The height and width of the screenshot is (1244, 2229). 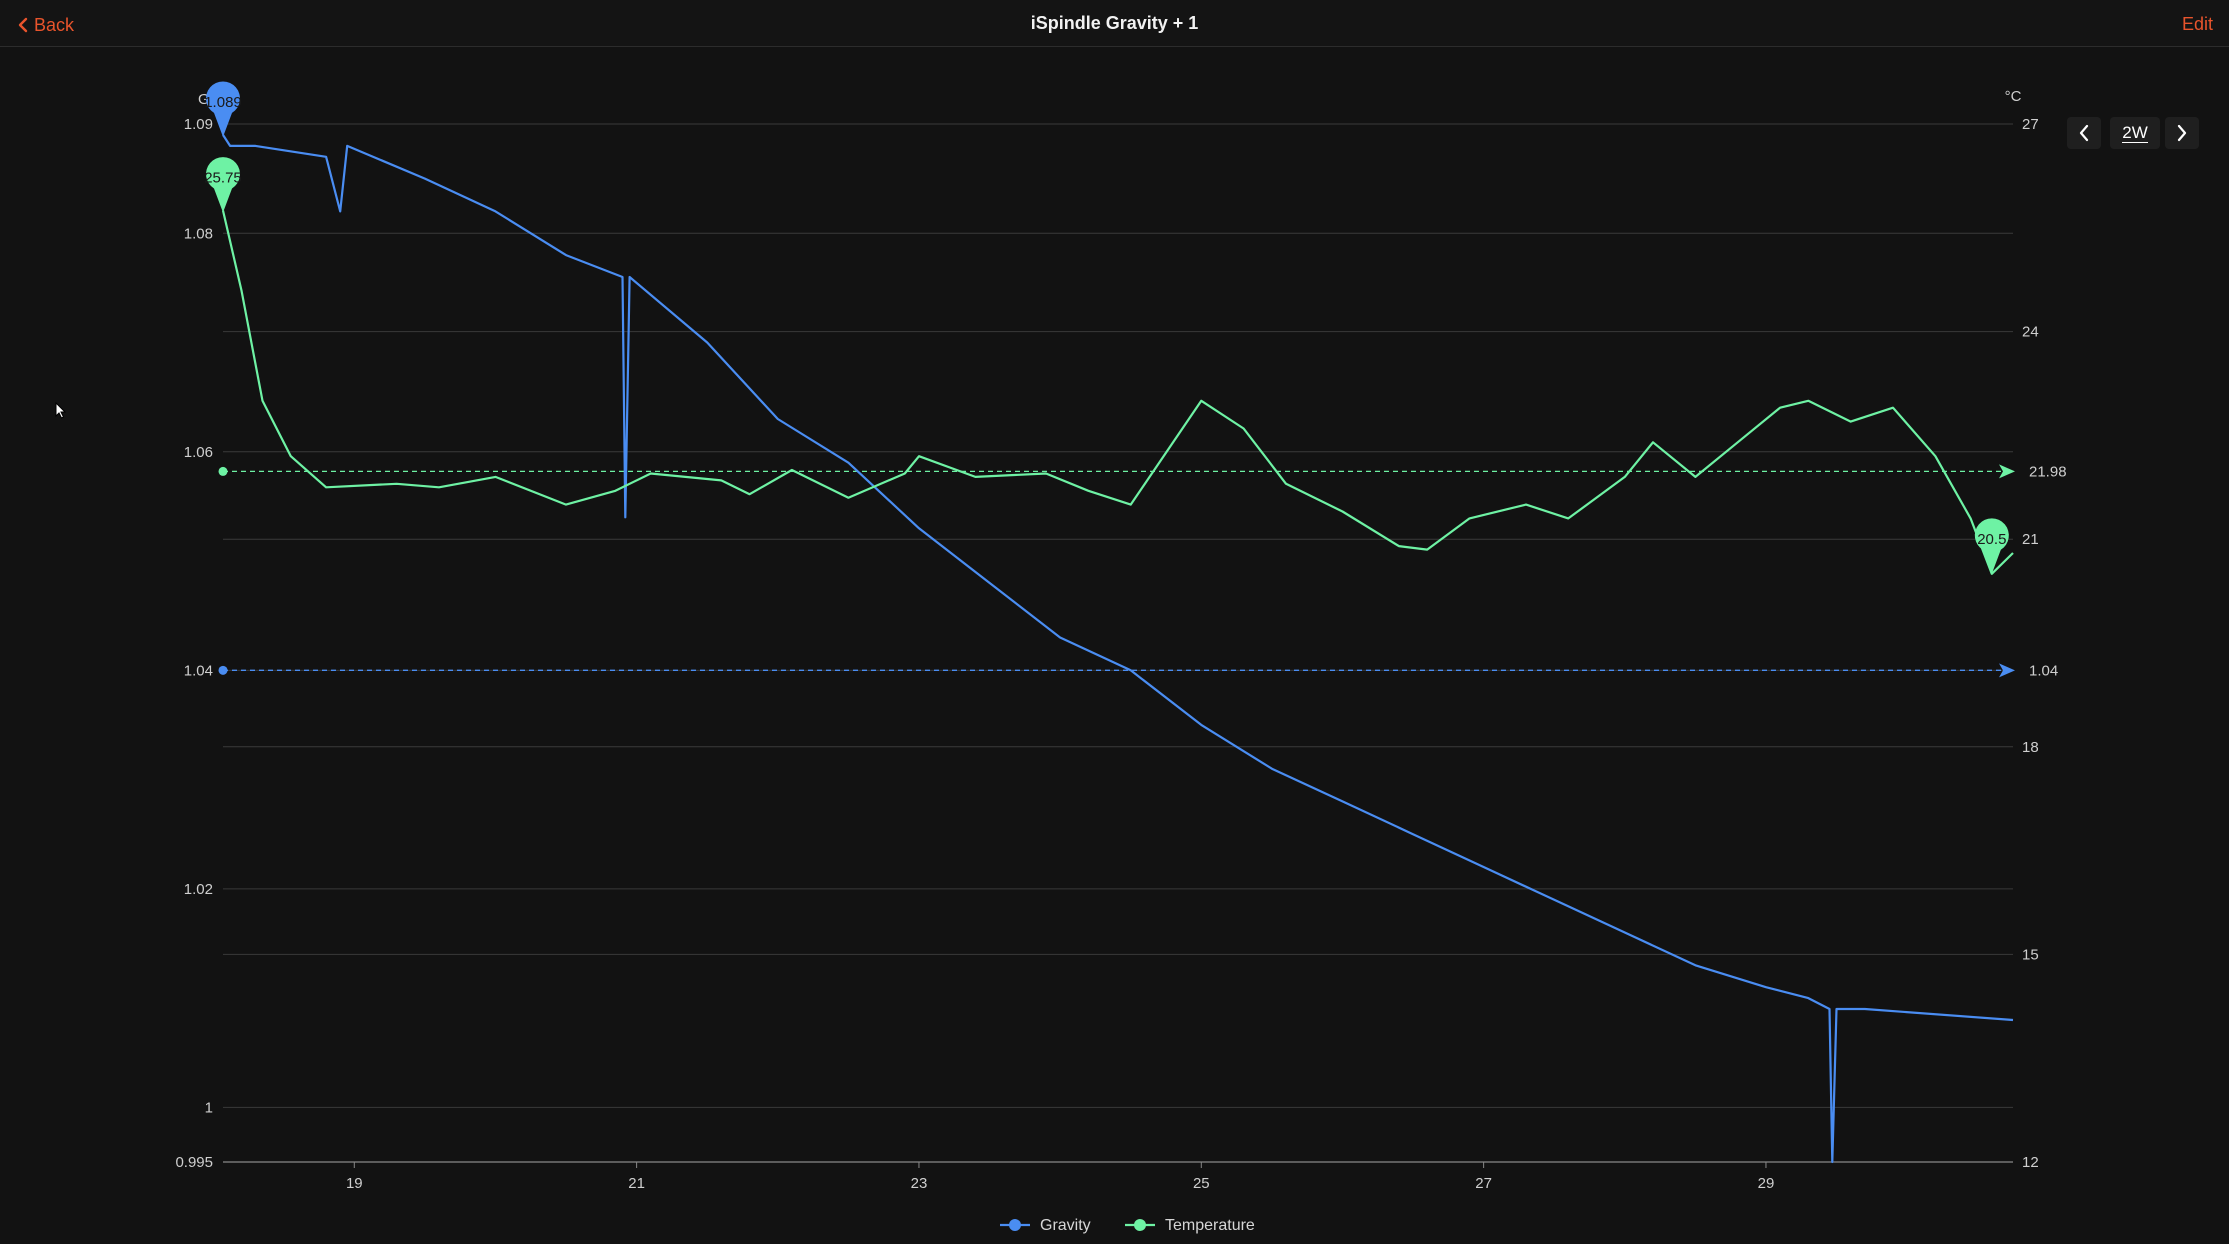 I want to click on y-left-axis-label: G, so click(x=204, y=99).